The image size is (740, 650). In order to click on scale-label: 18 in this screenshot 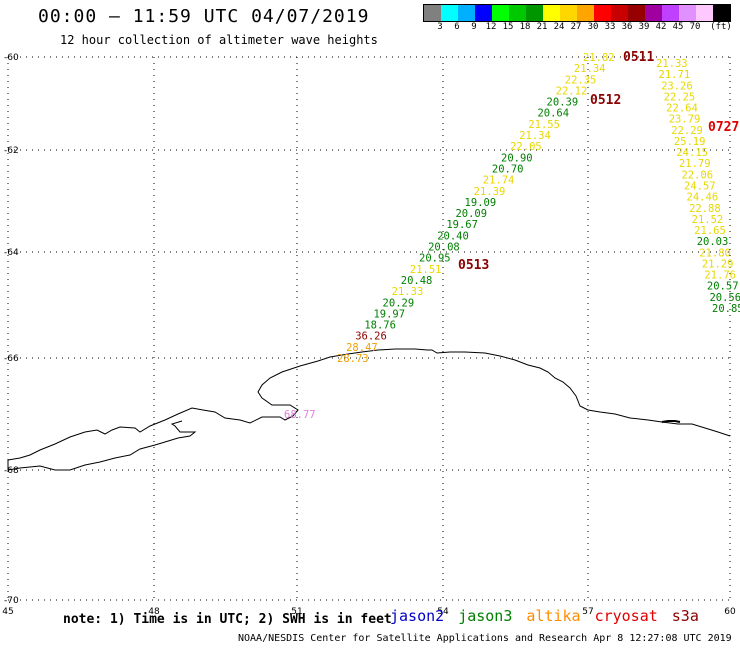, I will do `click(525, 27)`.